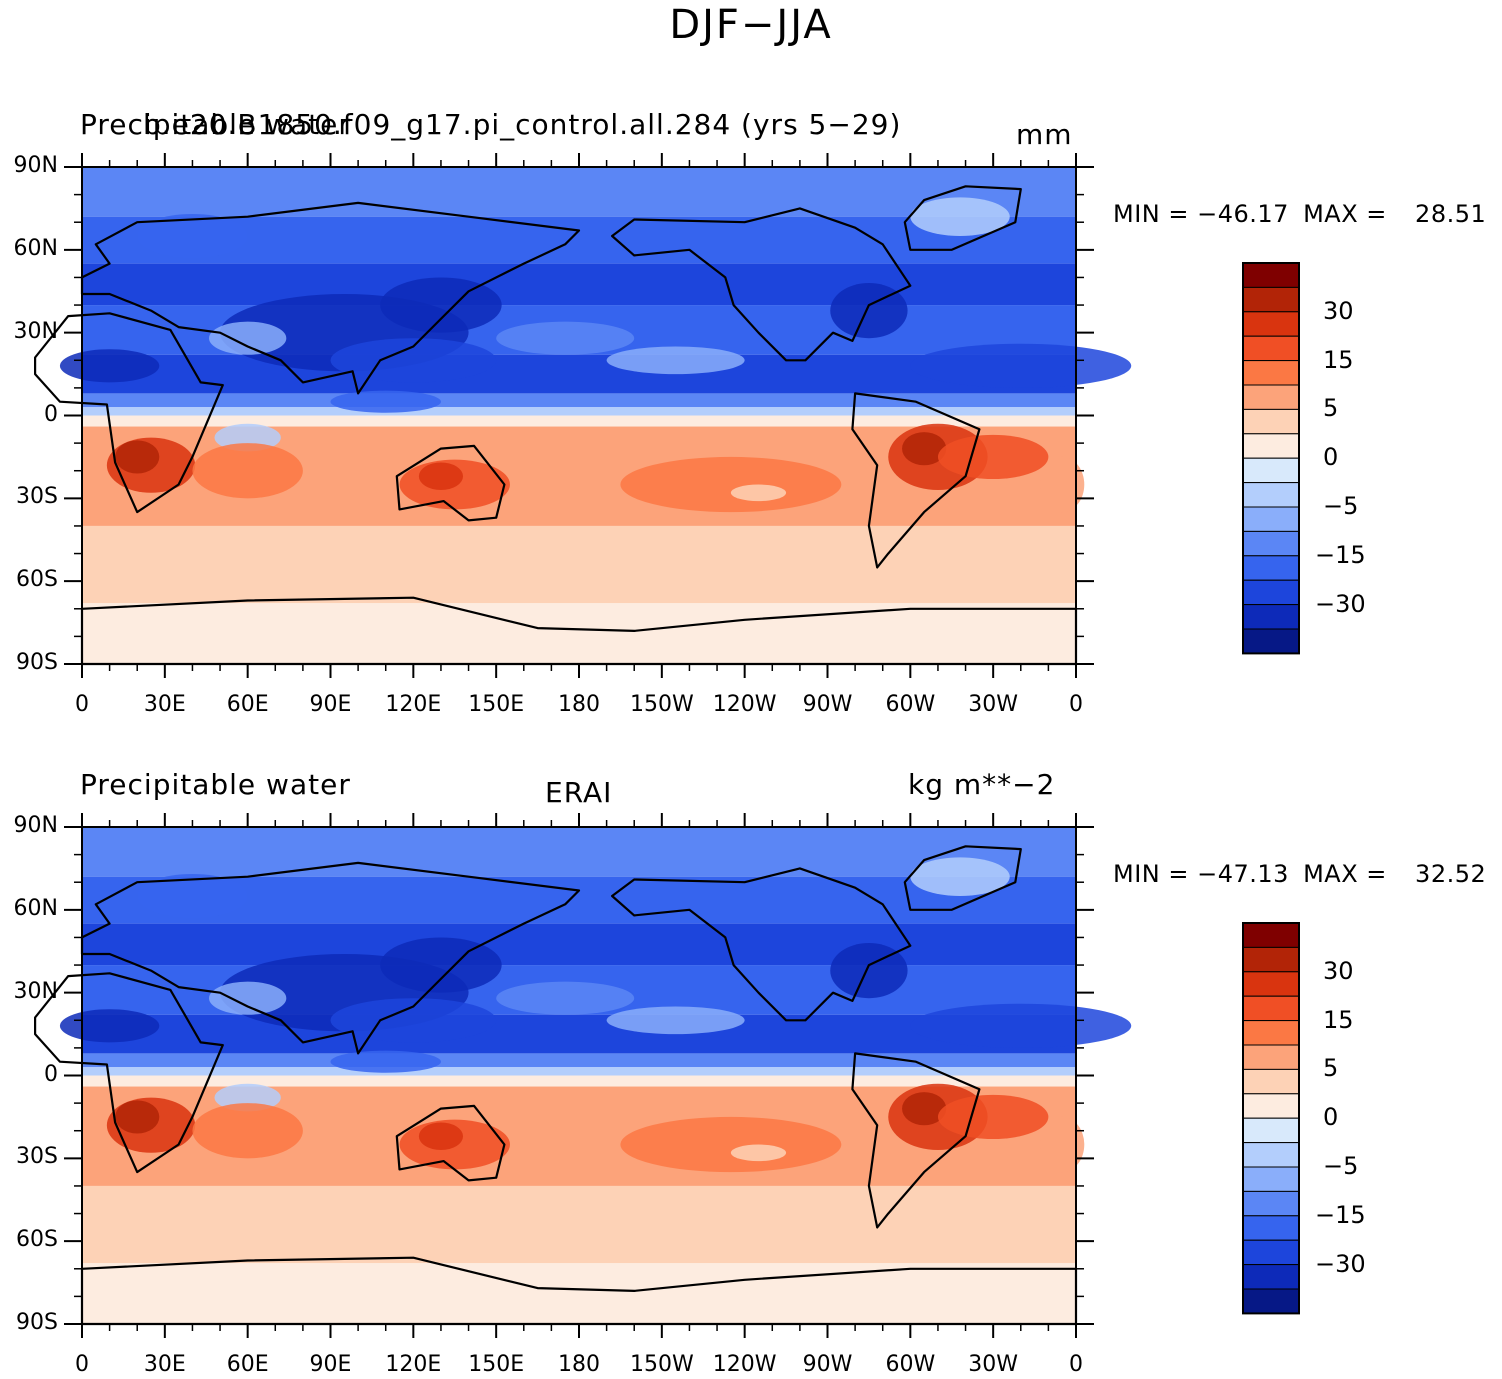  Describe the element at coordinates (579, 1364) in the screenshot. I see `lon-tick-label: 180` at that location.